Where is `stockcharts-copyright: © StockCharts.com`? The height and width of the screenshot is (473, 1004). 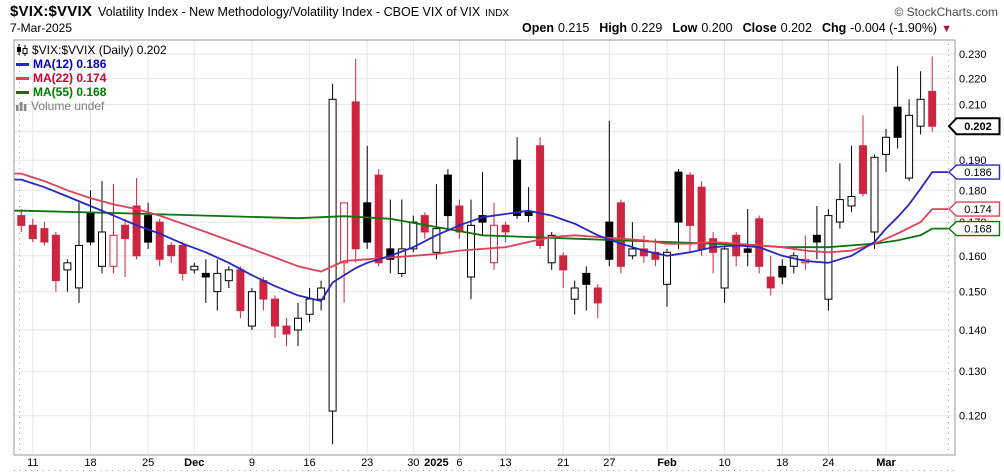
stockcharts-copyright: © StockCharts.com is located at coordinates (946, 12).